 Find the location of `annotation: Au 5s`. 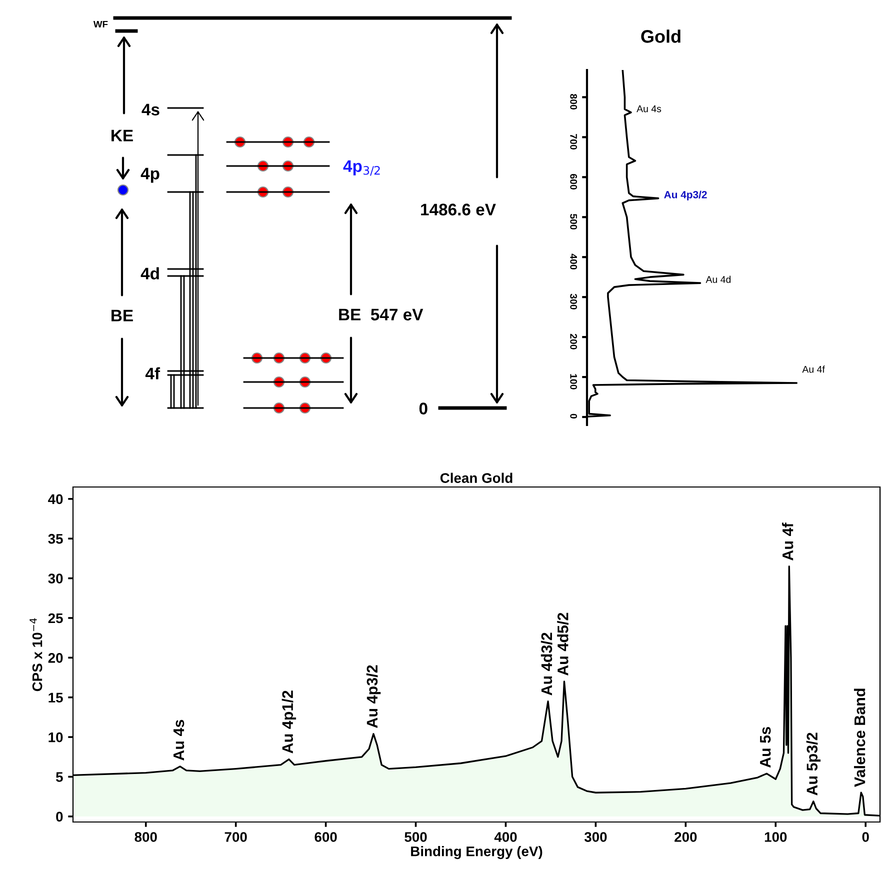

annotation: Au 5s is located at coordinates (765, 747).